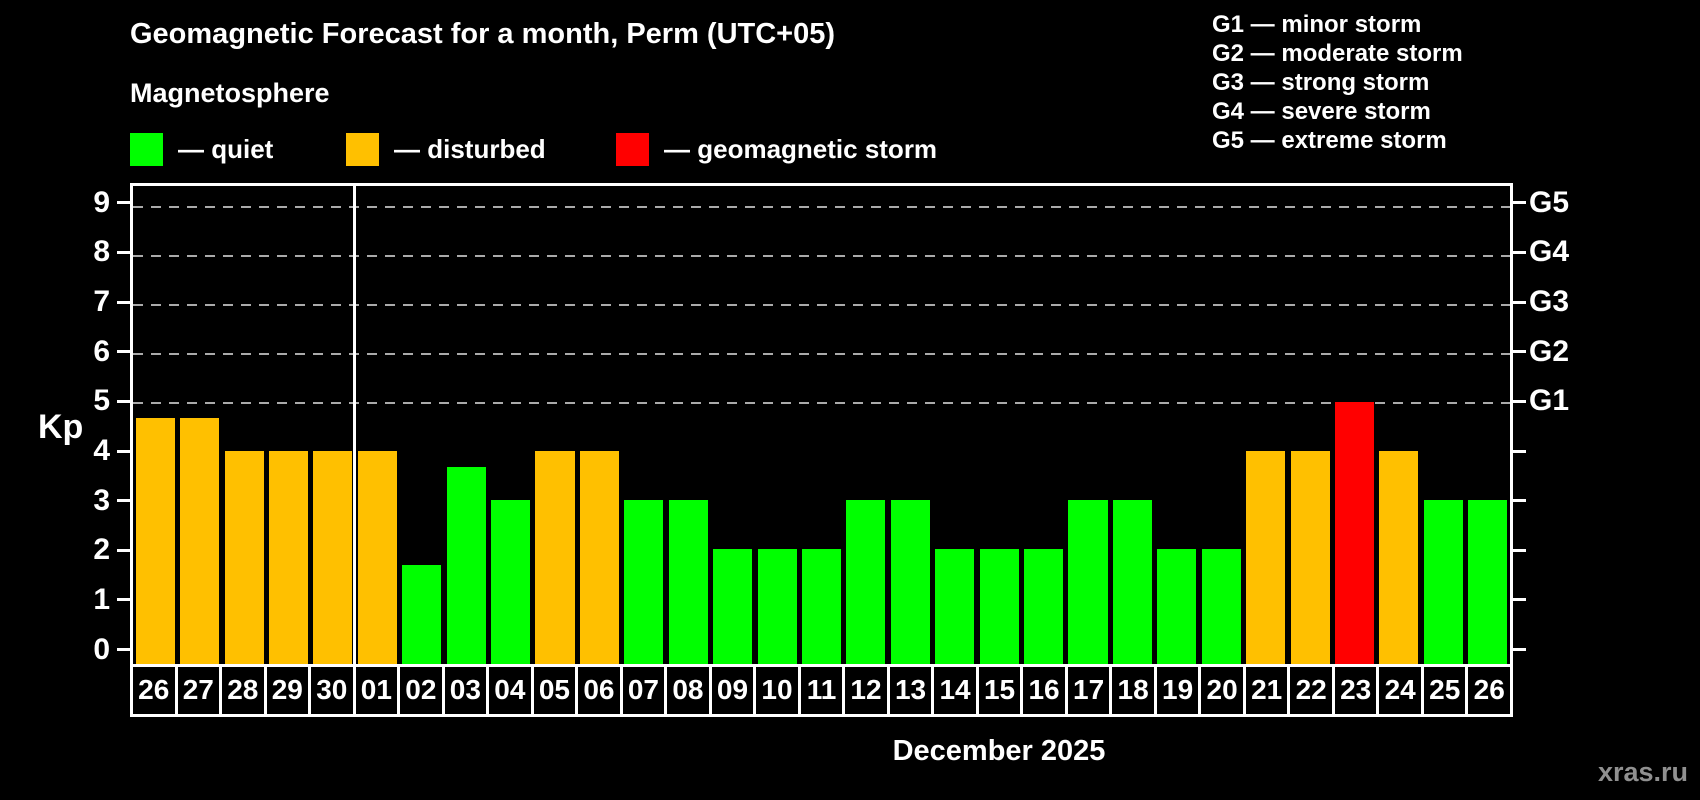 This screenshot has height=800, width=1700. I want to click on day-label-22: 22, so click(1312, 690).